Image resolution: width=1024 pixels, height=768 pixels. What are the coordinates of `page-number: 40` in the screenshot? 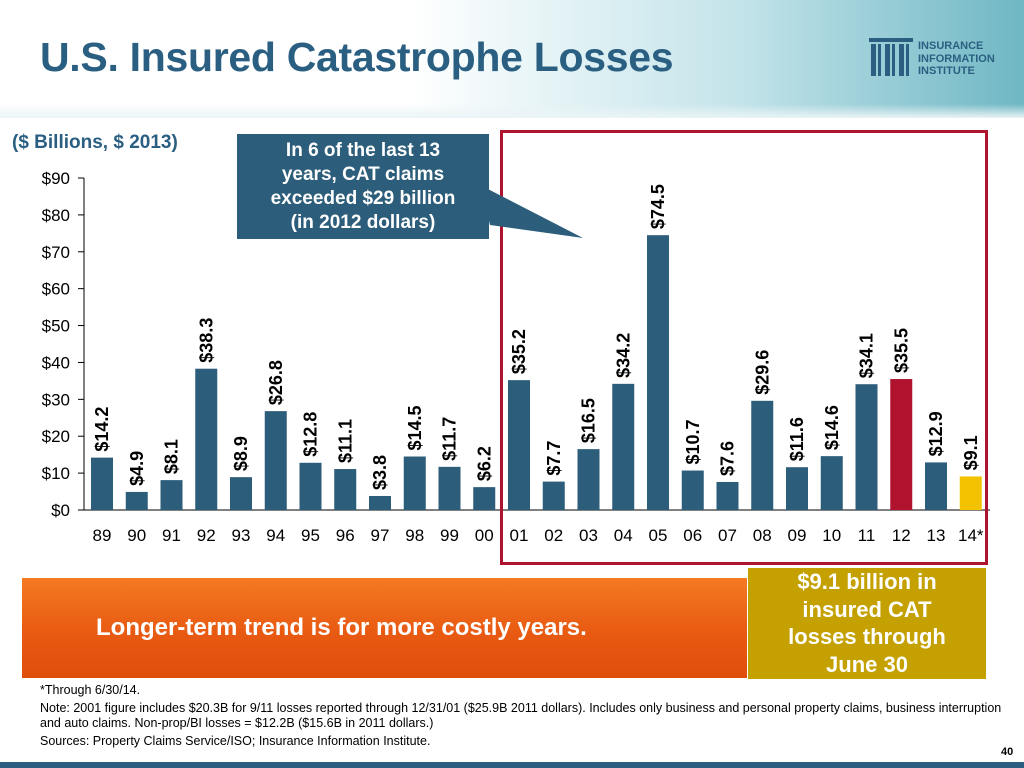 It's located at (1007, 752).